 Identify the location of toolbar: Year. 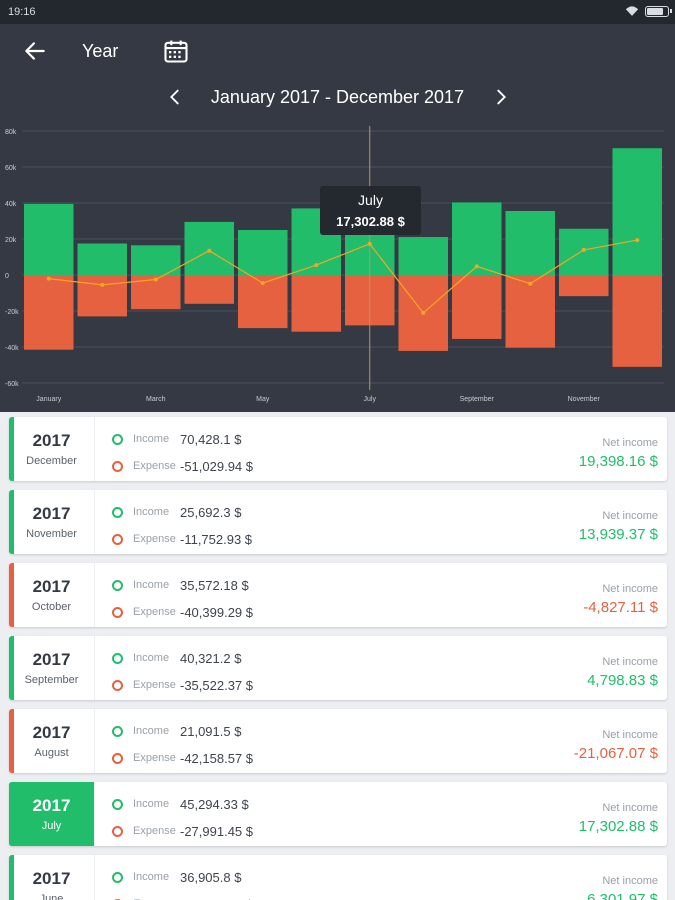
(337, 51).